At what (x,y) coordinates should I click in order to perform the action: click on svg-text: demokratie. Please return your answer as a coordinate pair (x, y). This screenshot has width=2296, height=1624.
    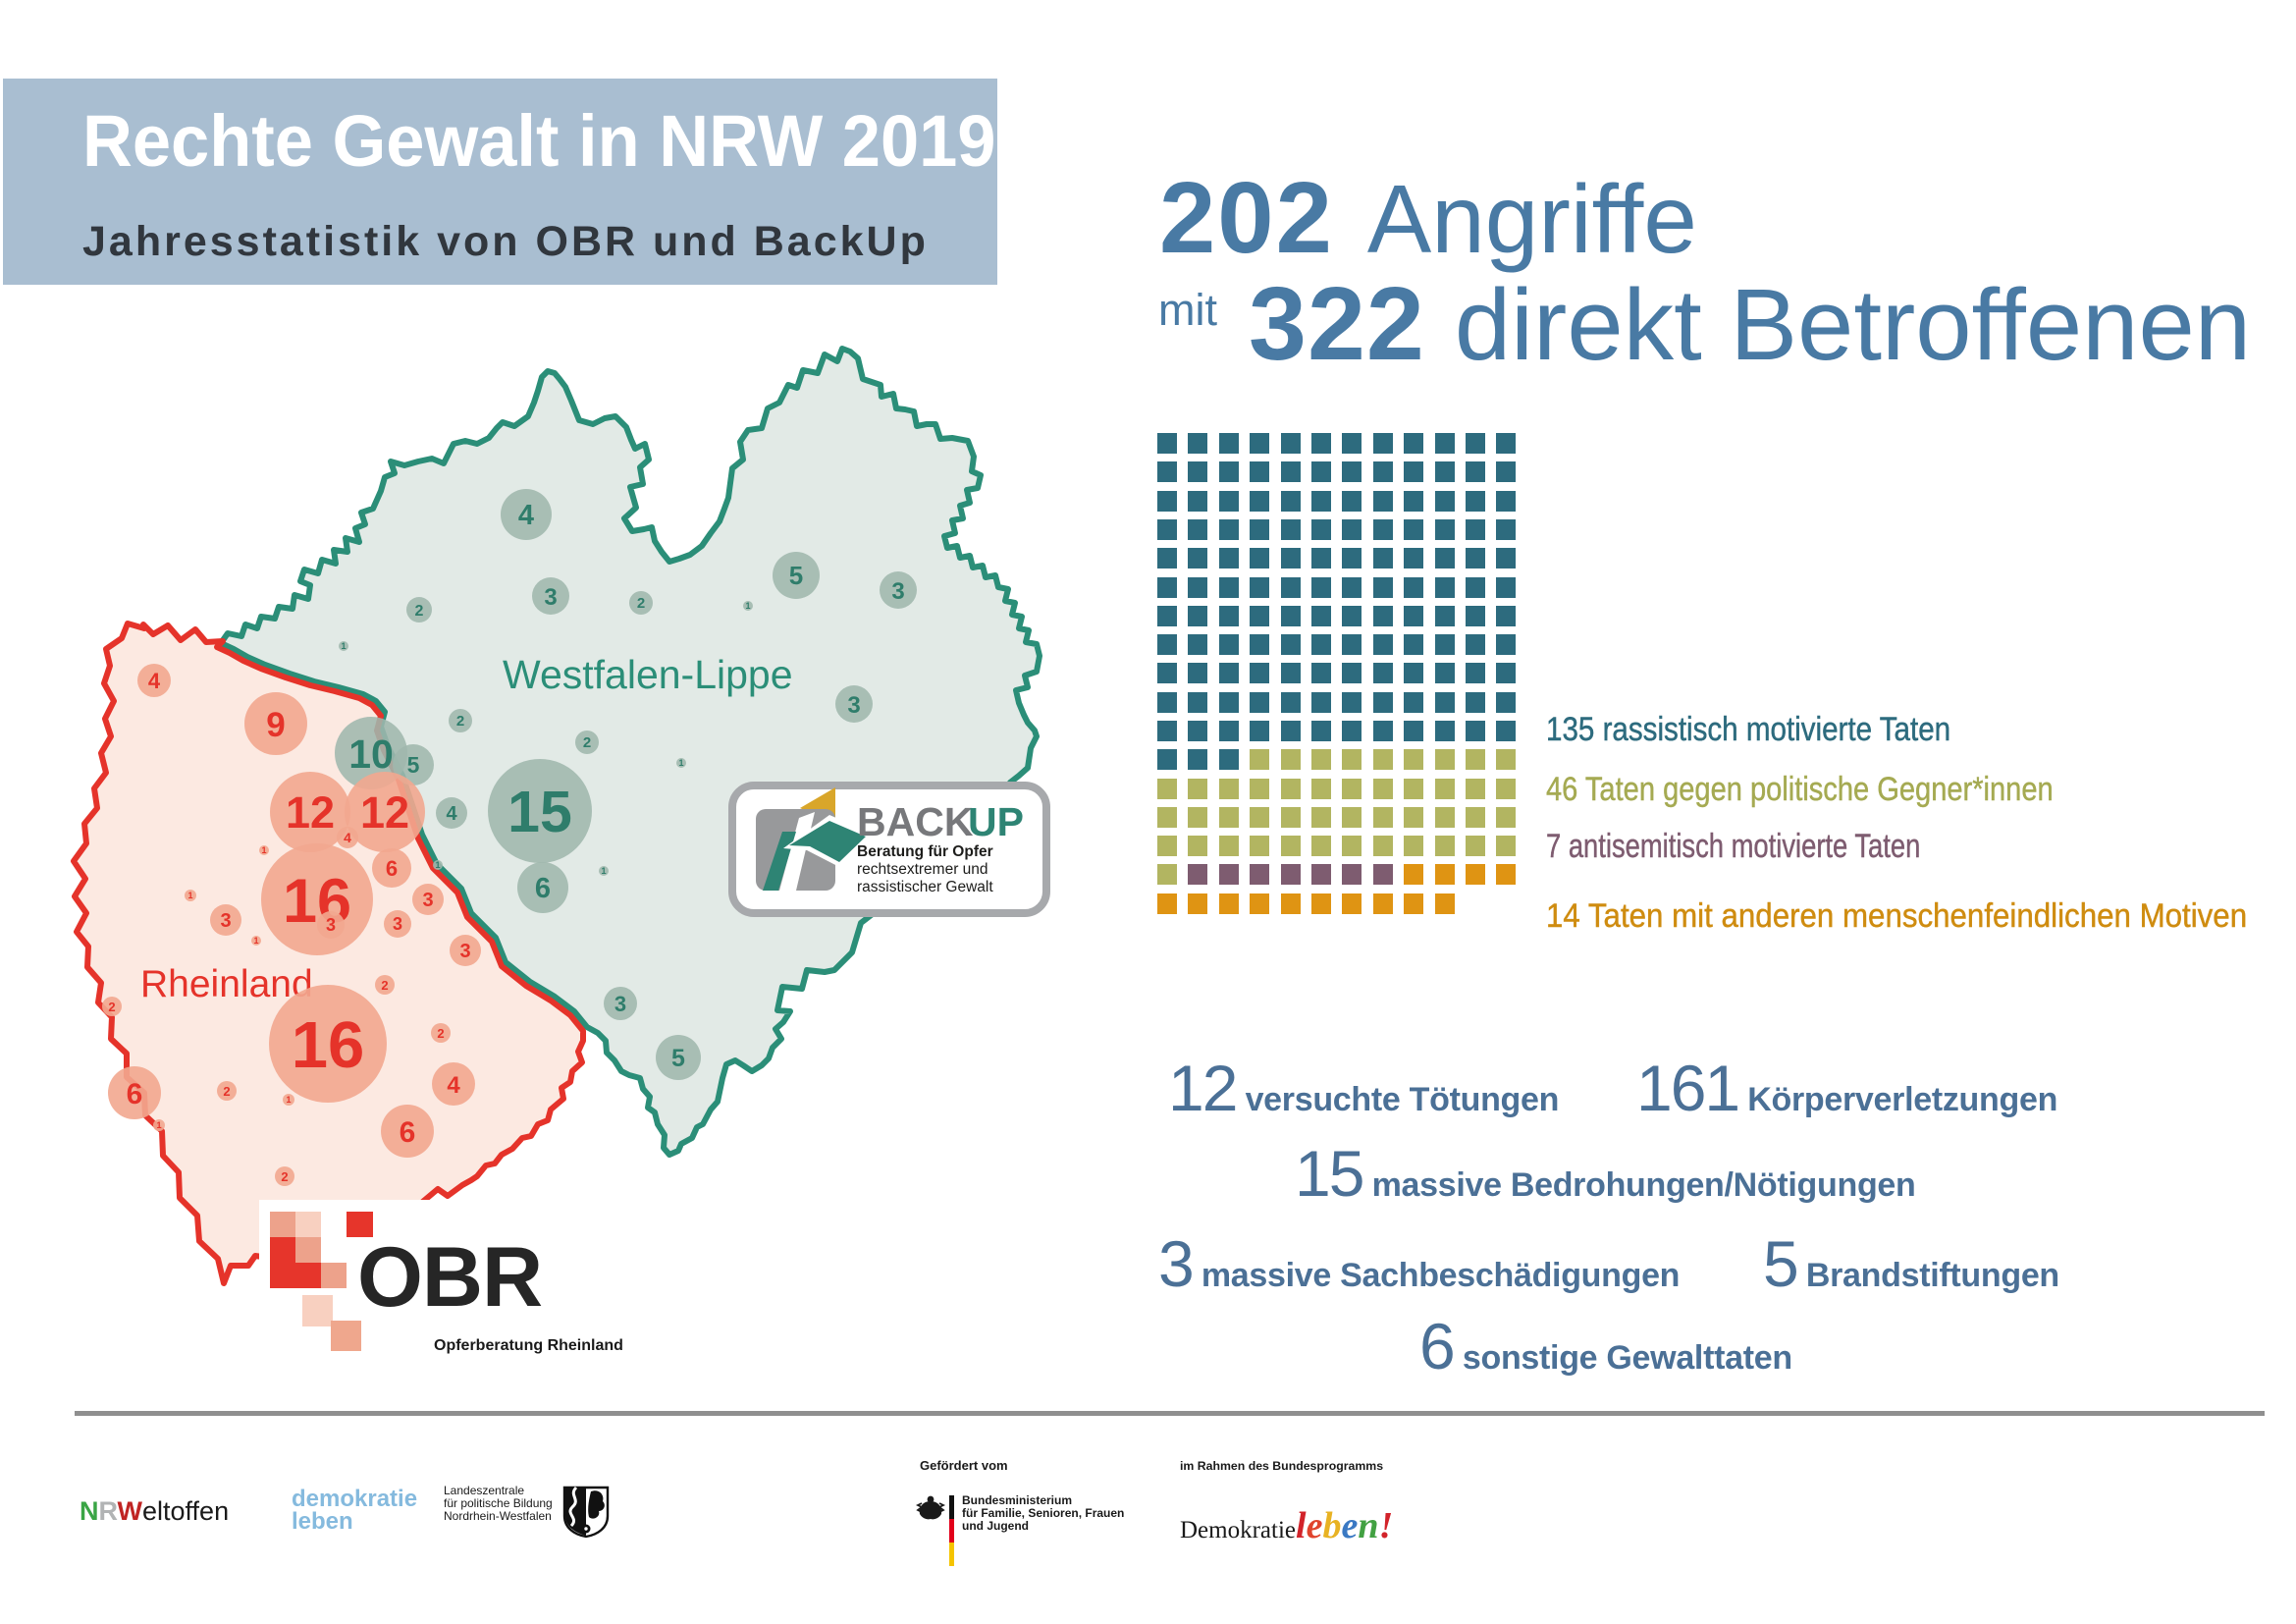
    Looking at the image, I should click on (355, 1499).